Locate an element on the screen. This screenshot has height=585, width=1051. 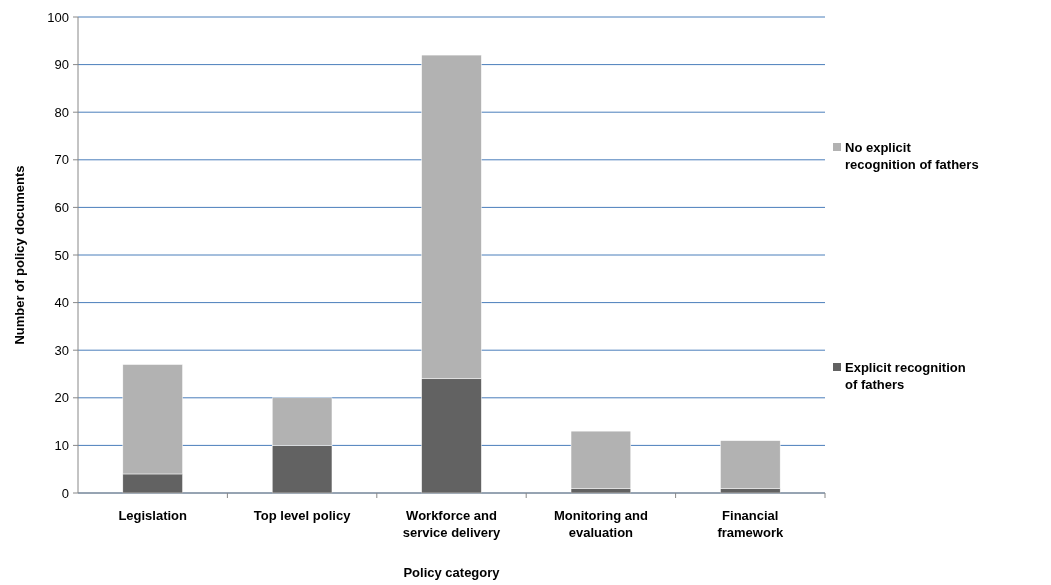
legend-label: No explicit recognition of fathers is located at coordinates (912, 156).